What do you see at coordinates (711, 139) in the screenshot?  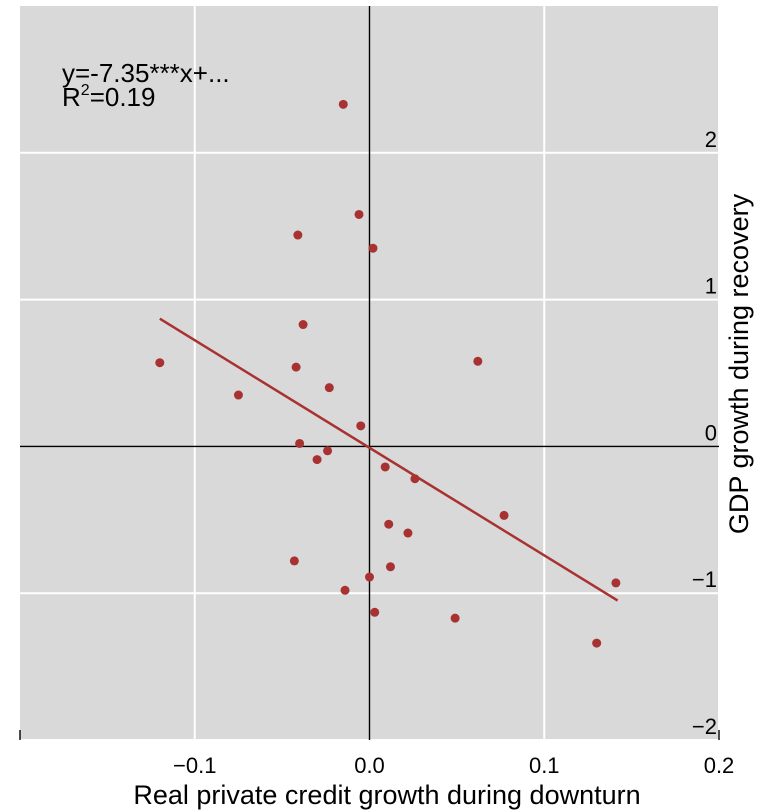 I see `y-tick-label: 2` at bounding box center [711, 139].